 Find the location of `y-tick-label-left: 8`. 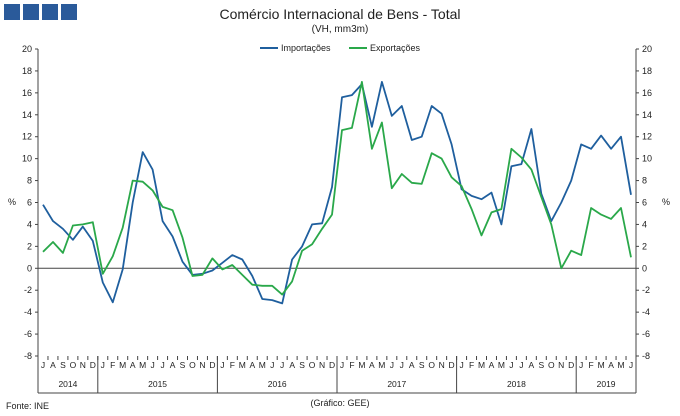

y-tick-label-left: 8 is located at coordinates (29, 181).